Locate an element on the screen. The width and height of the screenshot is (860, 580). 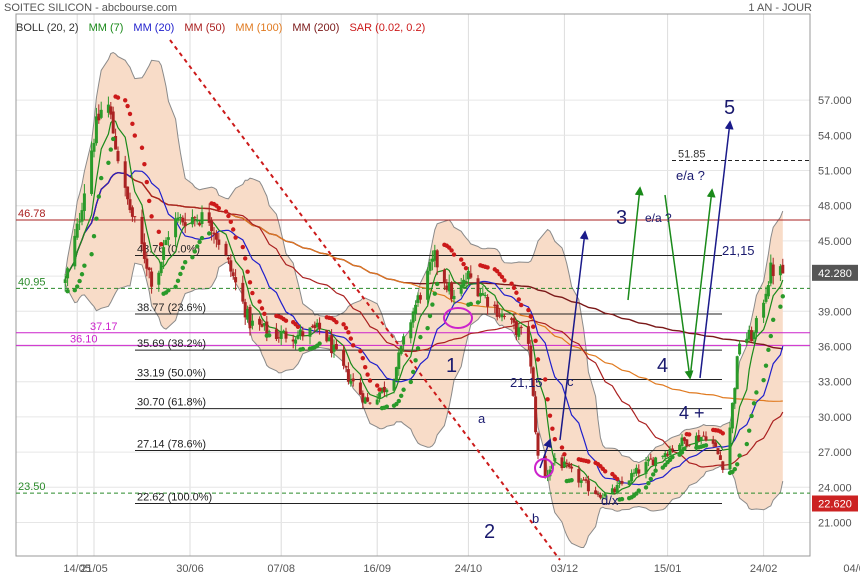
y-tick-label: 57.000 is located at coordinates (835, 101).